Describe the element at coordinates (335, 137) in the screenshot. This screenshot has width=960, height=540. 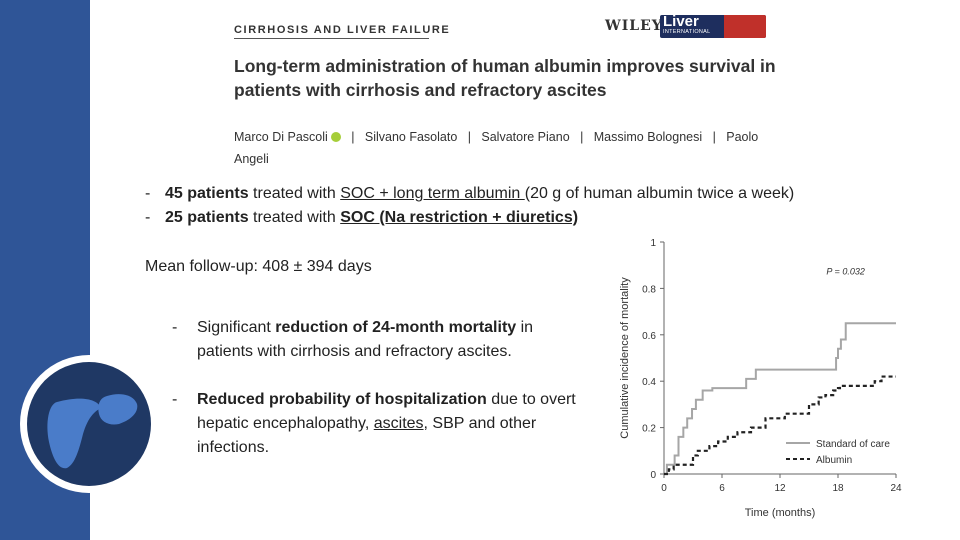
I see `orcid-icon` at that location.